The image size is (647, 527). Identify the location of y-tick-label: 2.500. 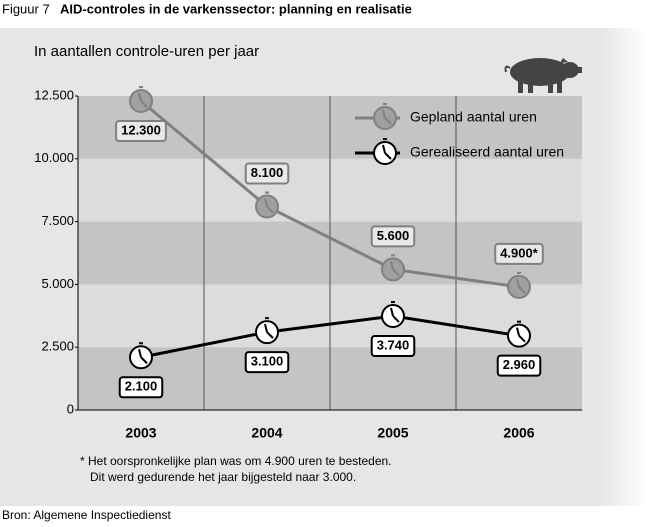
(57, 346).